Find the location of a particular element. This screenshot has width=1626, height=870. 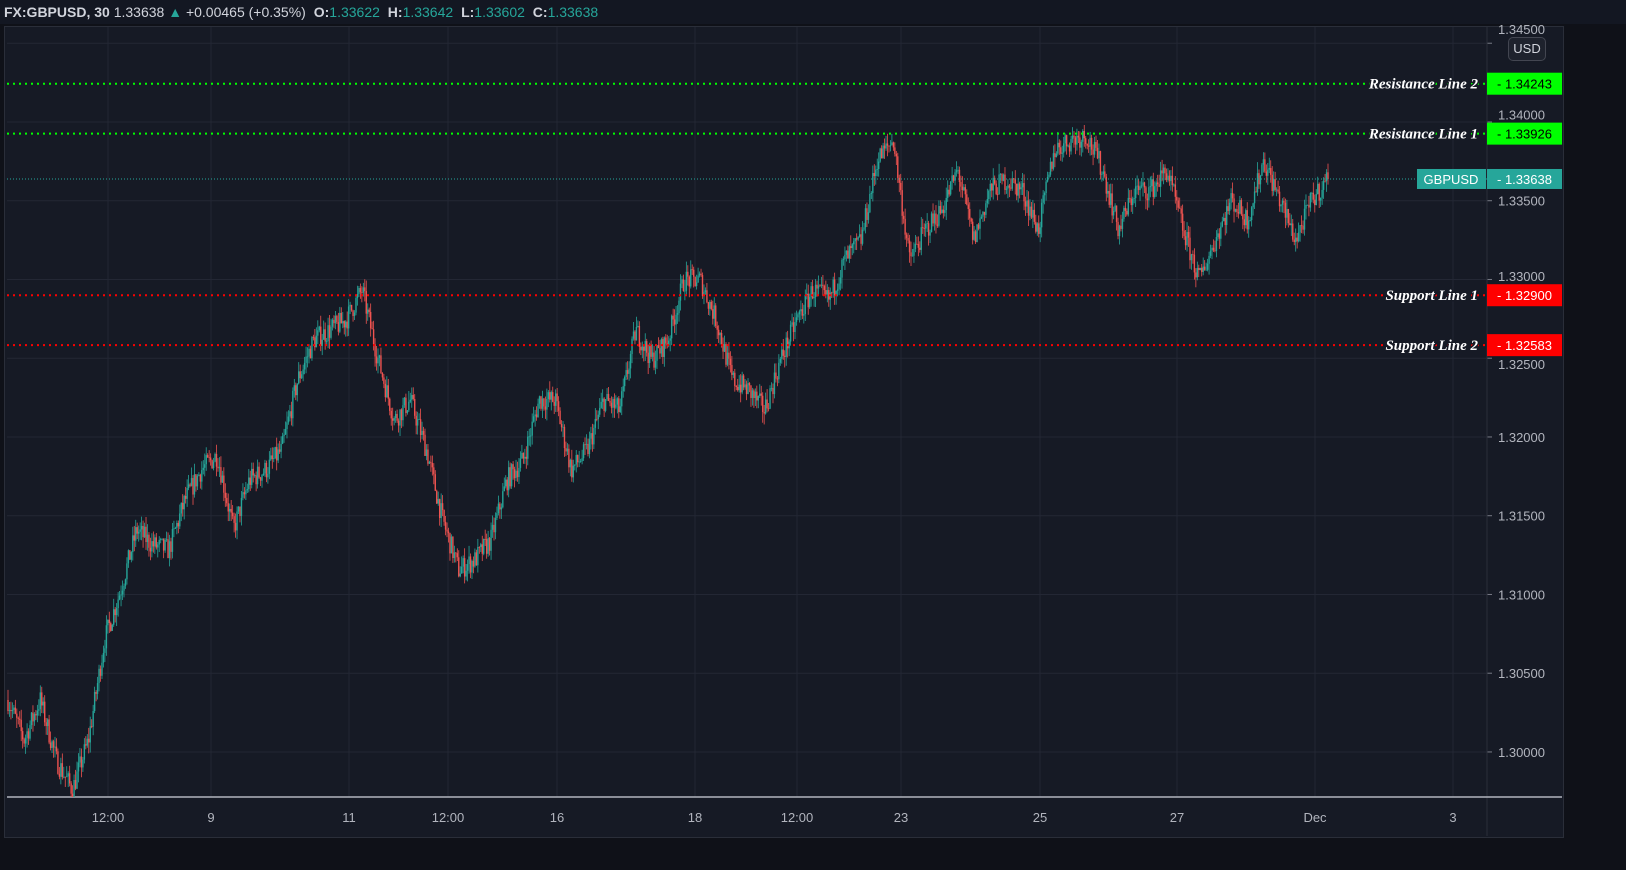

symbol-label: FX:GBPUSD, 30 is located at coordinates (57, 12).